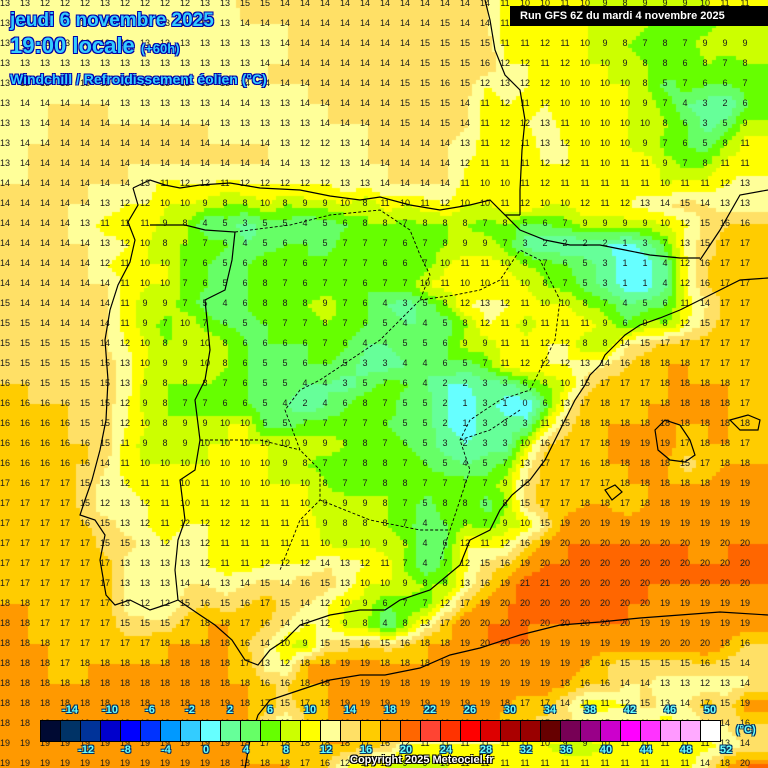 The width and height of the screenshot is (768, 768). What do you see at coordinates (565, 243) in the screenshot?
I see `grid-value: 2` at bounding box center [565, 243].